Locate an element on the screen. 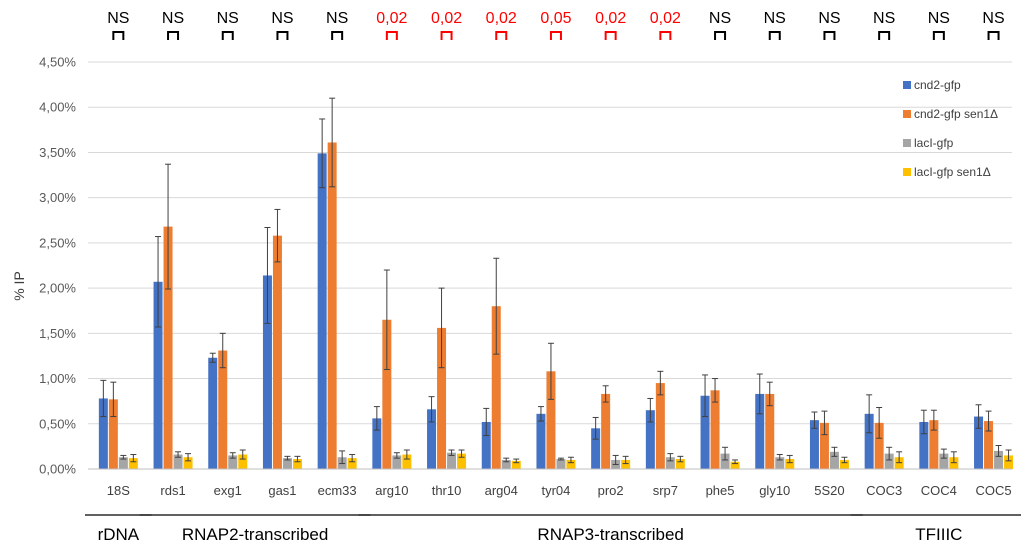 Image resolution: width=1021 pixels, height=548 pixels. legend-label: cnd2-gfp is located at coordinates (937, 85).